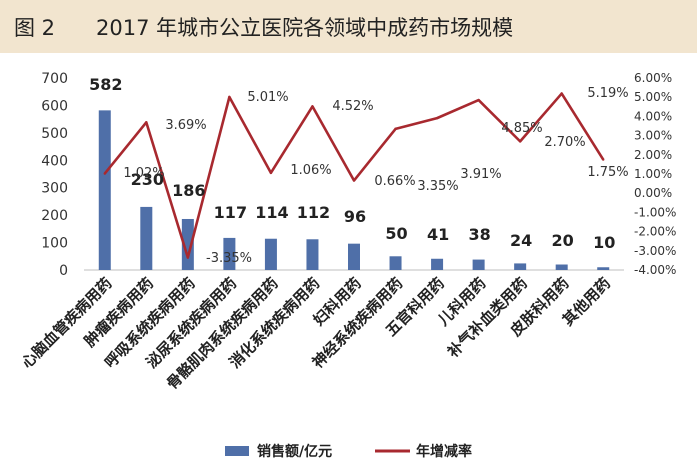  I want to click on right-tick-label: 3.00%, so click(653, 136).